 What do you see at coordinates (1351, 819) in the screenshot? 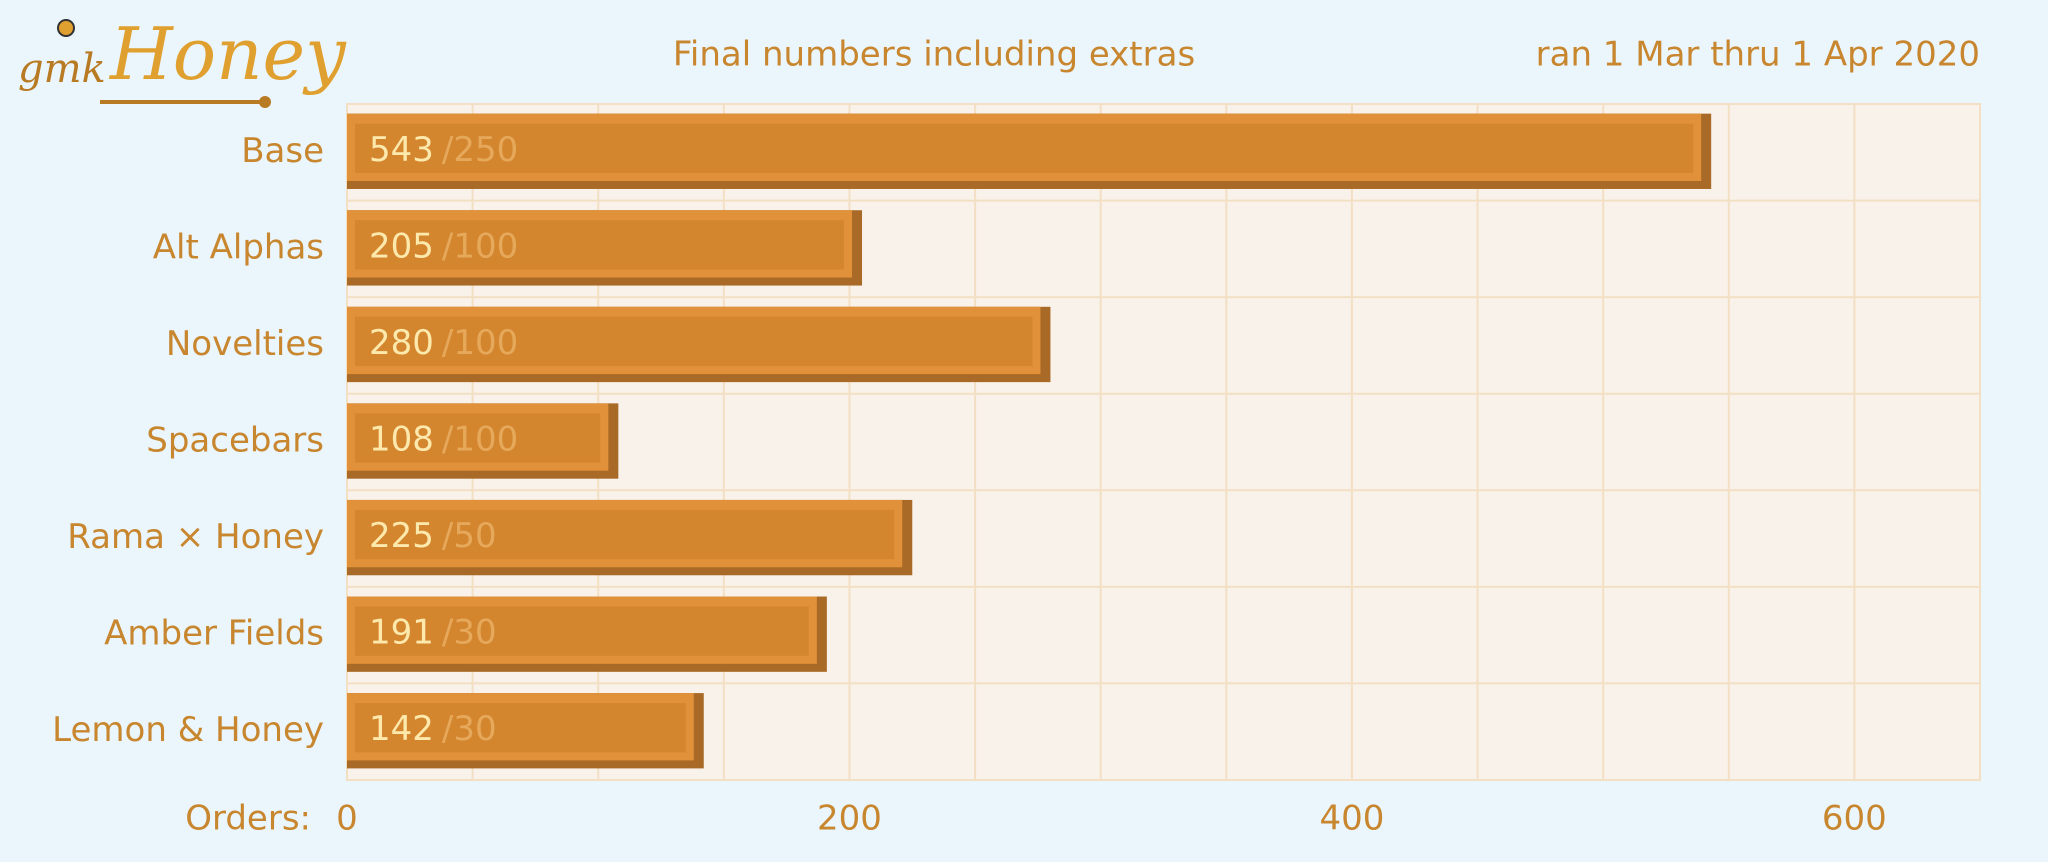
I see `x-tick-label: 400` at bounding box center [1351, 819].